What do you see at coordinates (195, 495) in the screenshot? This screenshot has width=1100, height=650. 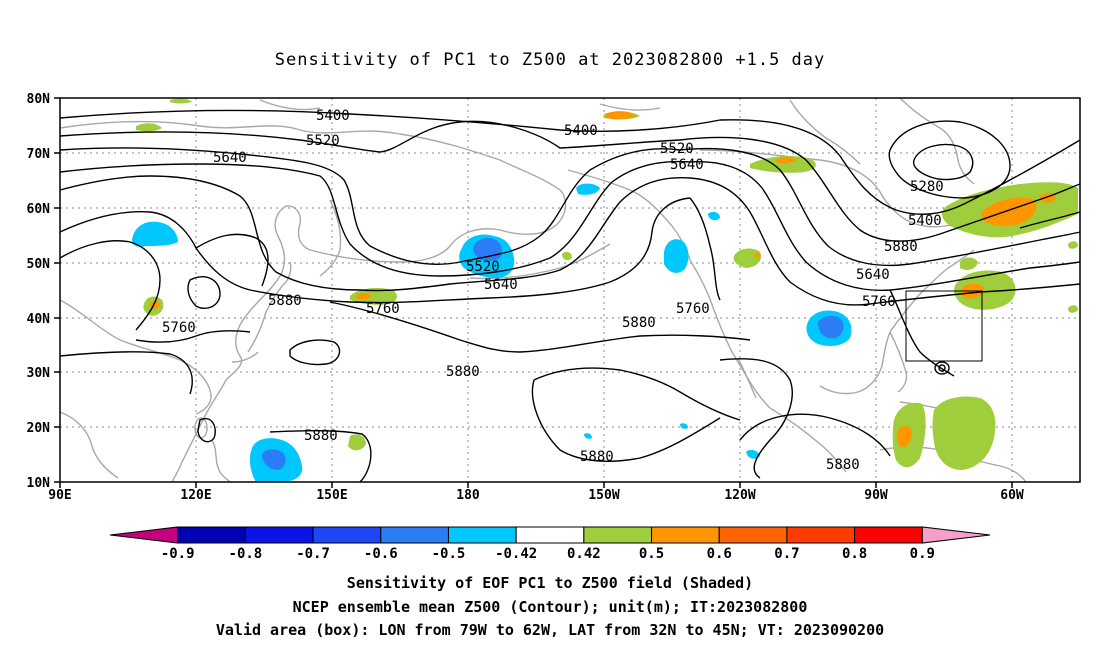 I see `lon-label: 120E` at bounding box center [195, 495].